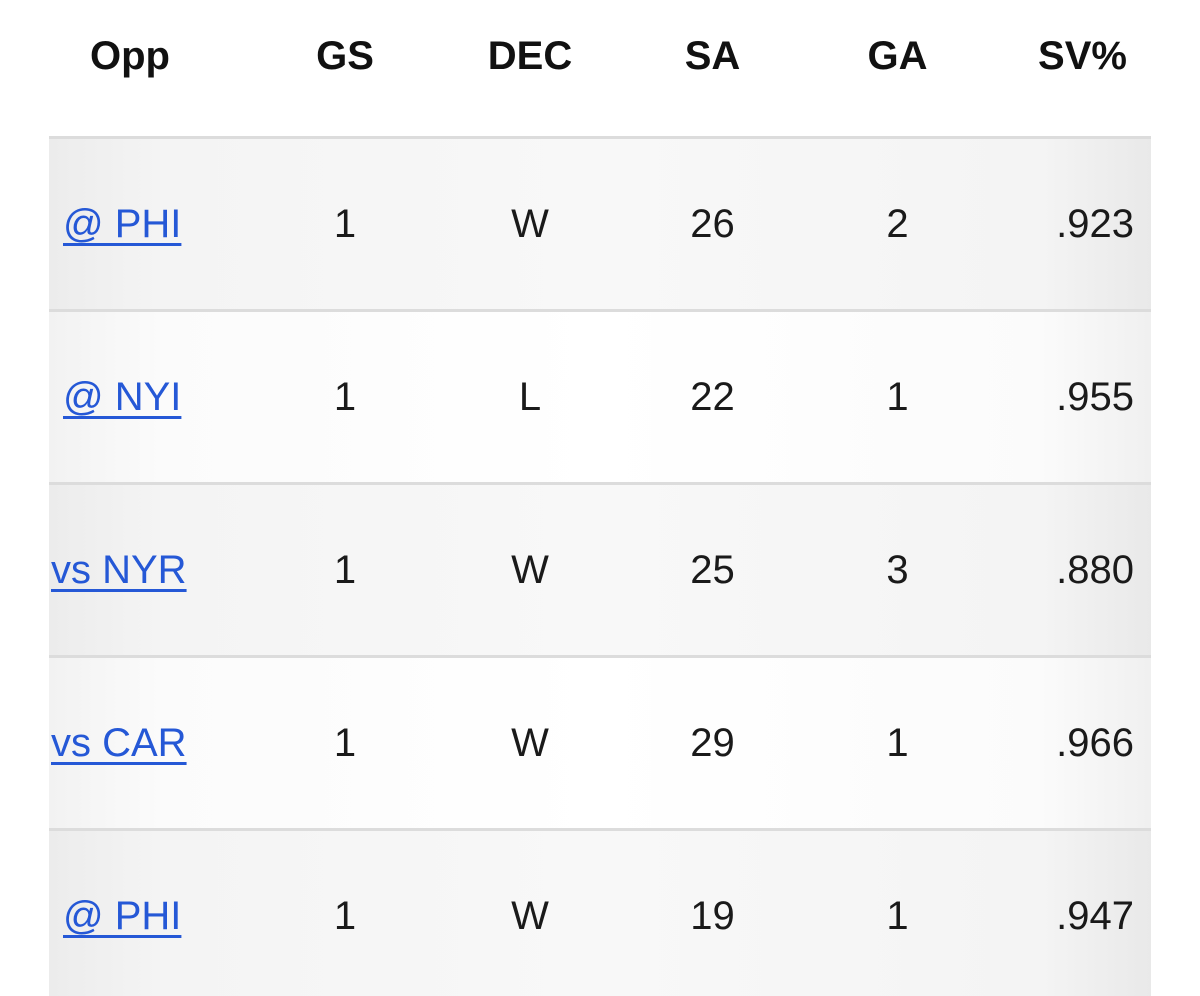 This screenshot has height=996, width=1200. I want to click on dec-cell: L, so click(530, 397).